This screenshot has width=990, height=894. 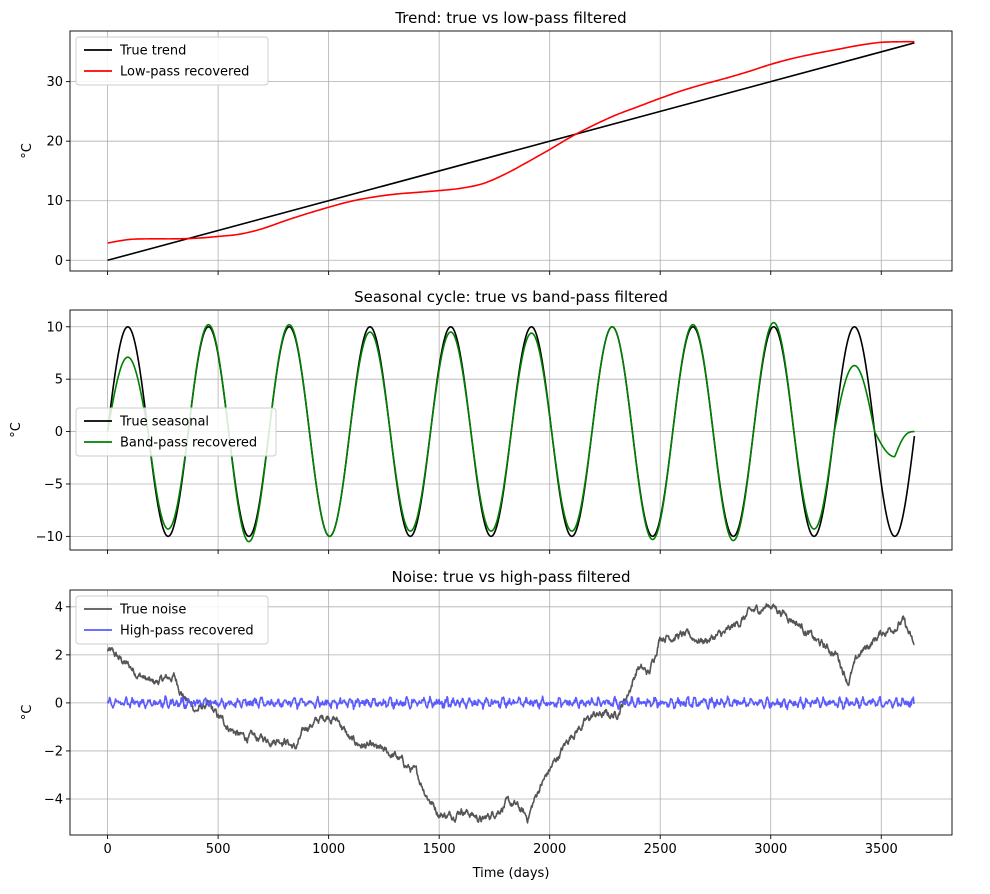 I want to click on chart-title: Trend: true vs low-pass filtered, so click(x=510, y=18).